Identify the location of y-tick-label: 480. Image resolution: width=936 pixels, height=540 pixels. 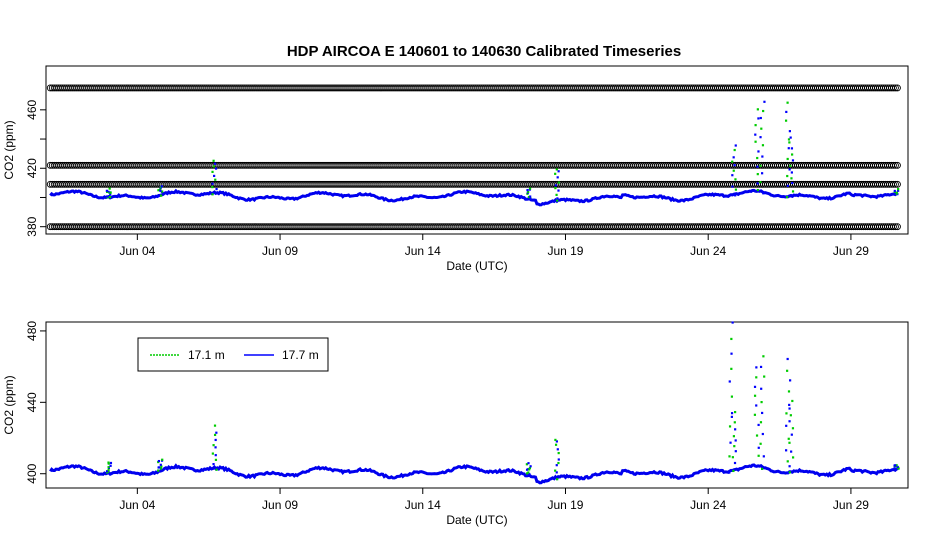
(32, 331).